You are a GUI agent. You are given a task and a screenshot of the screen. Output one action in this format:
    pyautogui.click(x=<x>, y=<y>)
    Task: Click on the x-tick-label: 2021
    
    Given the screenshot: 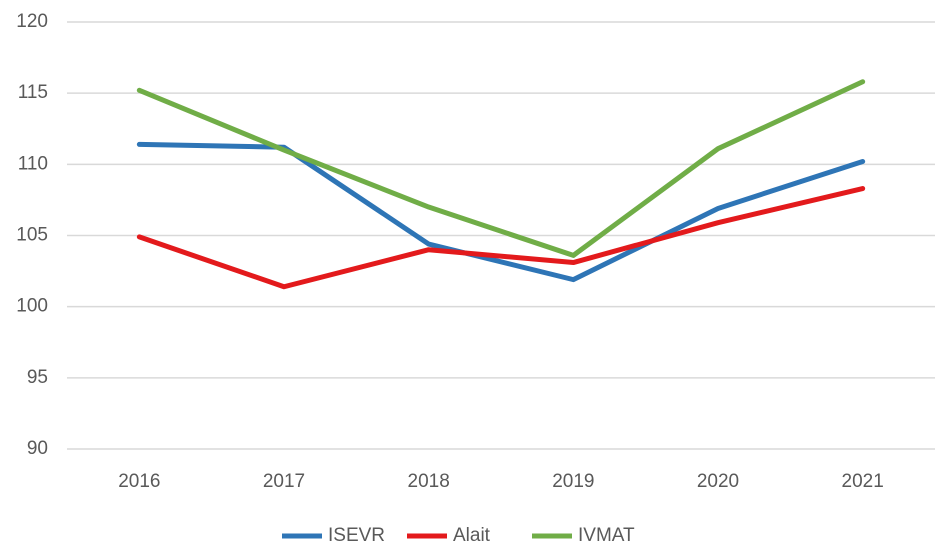 What is the action you would take?
    pyautogui.click(x=863, y=481)
    